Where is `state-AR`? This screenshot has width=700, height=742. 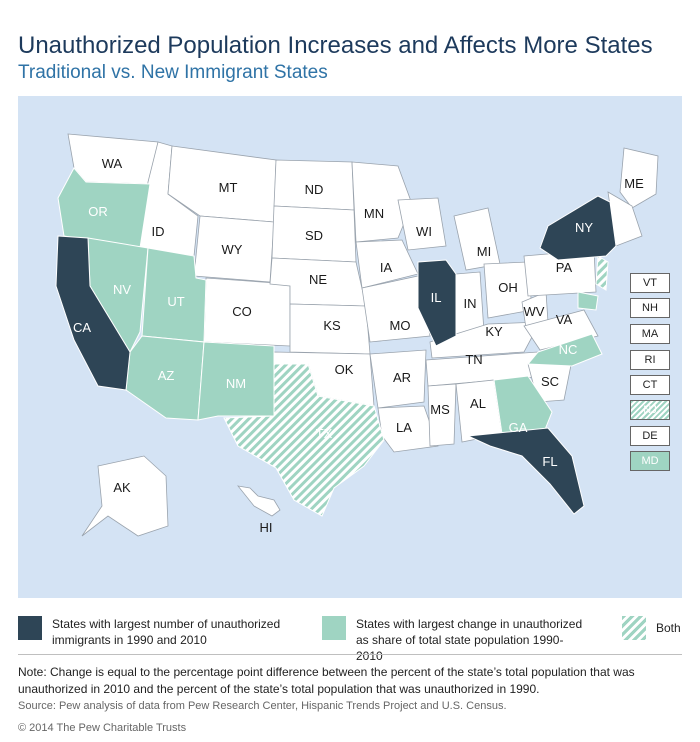
state-AR is located at coordinates (398, 379).